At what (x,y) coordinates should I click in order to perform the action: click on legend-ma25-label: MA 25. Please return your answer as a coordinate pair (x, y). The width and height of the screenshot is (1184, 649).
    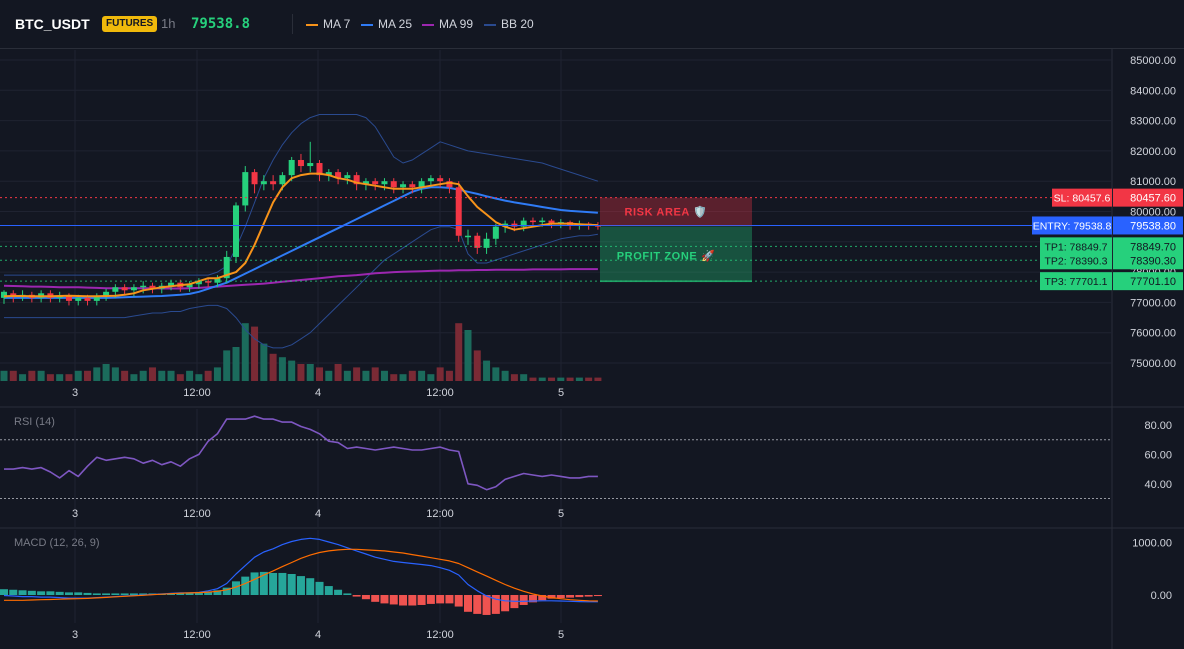
    Looking at the image, I should click on (395, 24).